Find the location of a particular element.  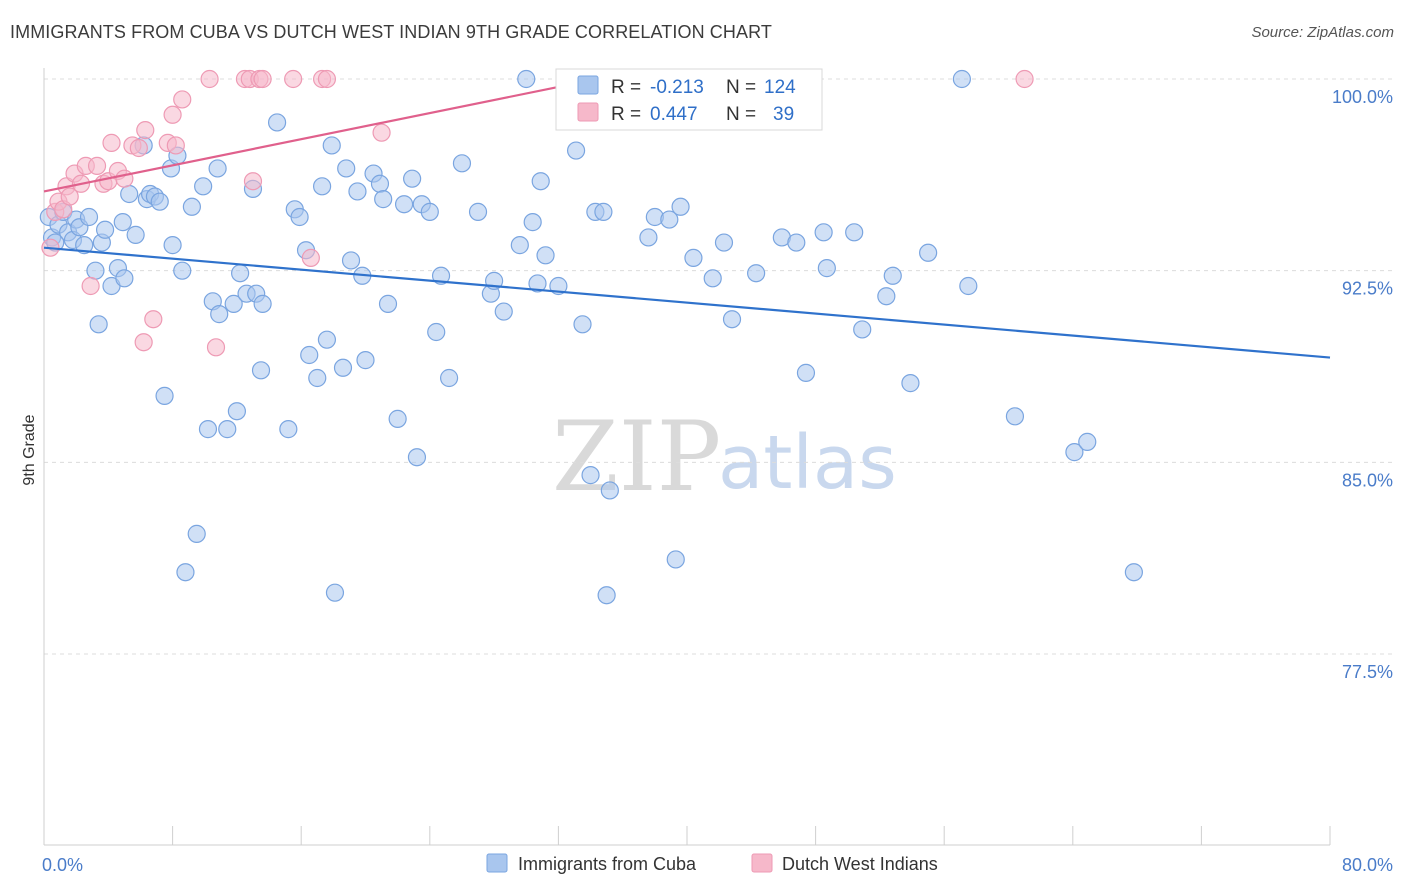

stats-n-label-blue: N = is located at coordinates (741, 87).